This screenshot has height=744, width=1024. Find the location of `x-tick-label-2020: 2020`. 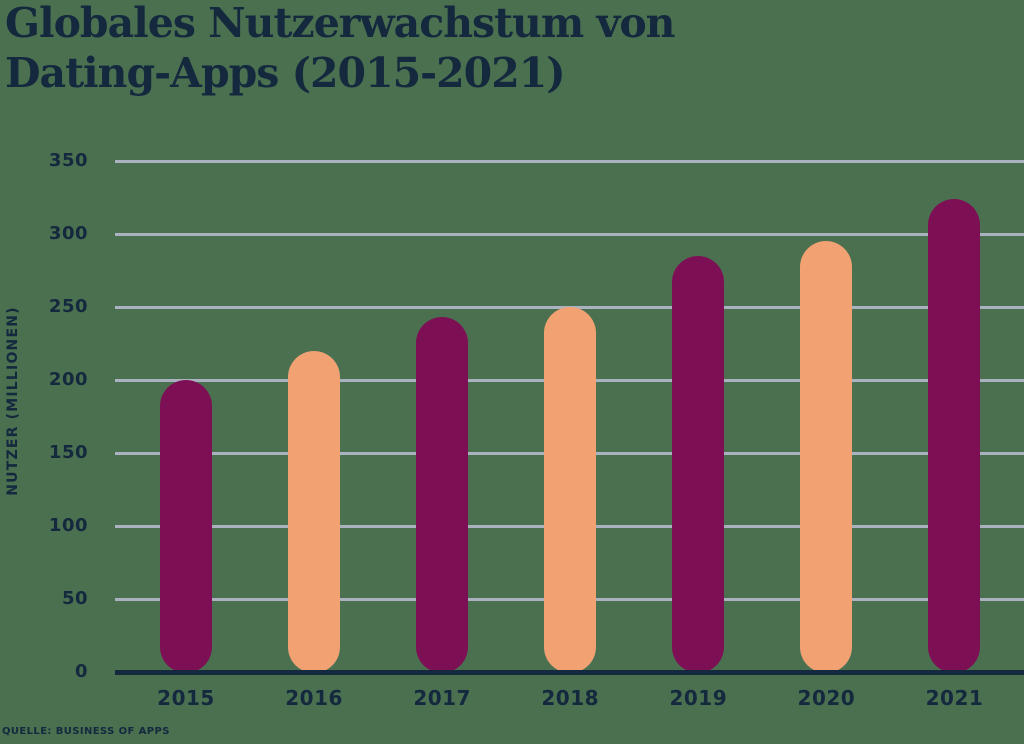

x-tick-label-2020: 2020 is located at coordinates (826, 698).